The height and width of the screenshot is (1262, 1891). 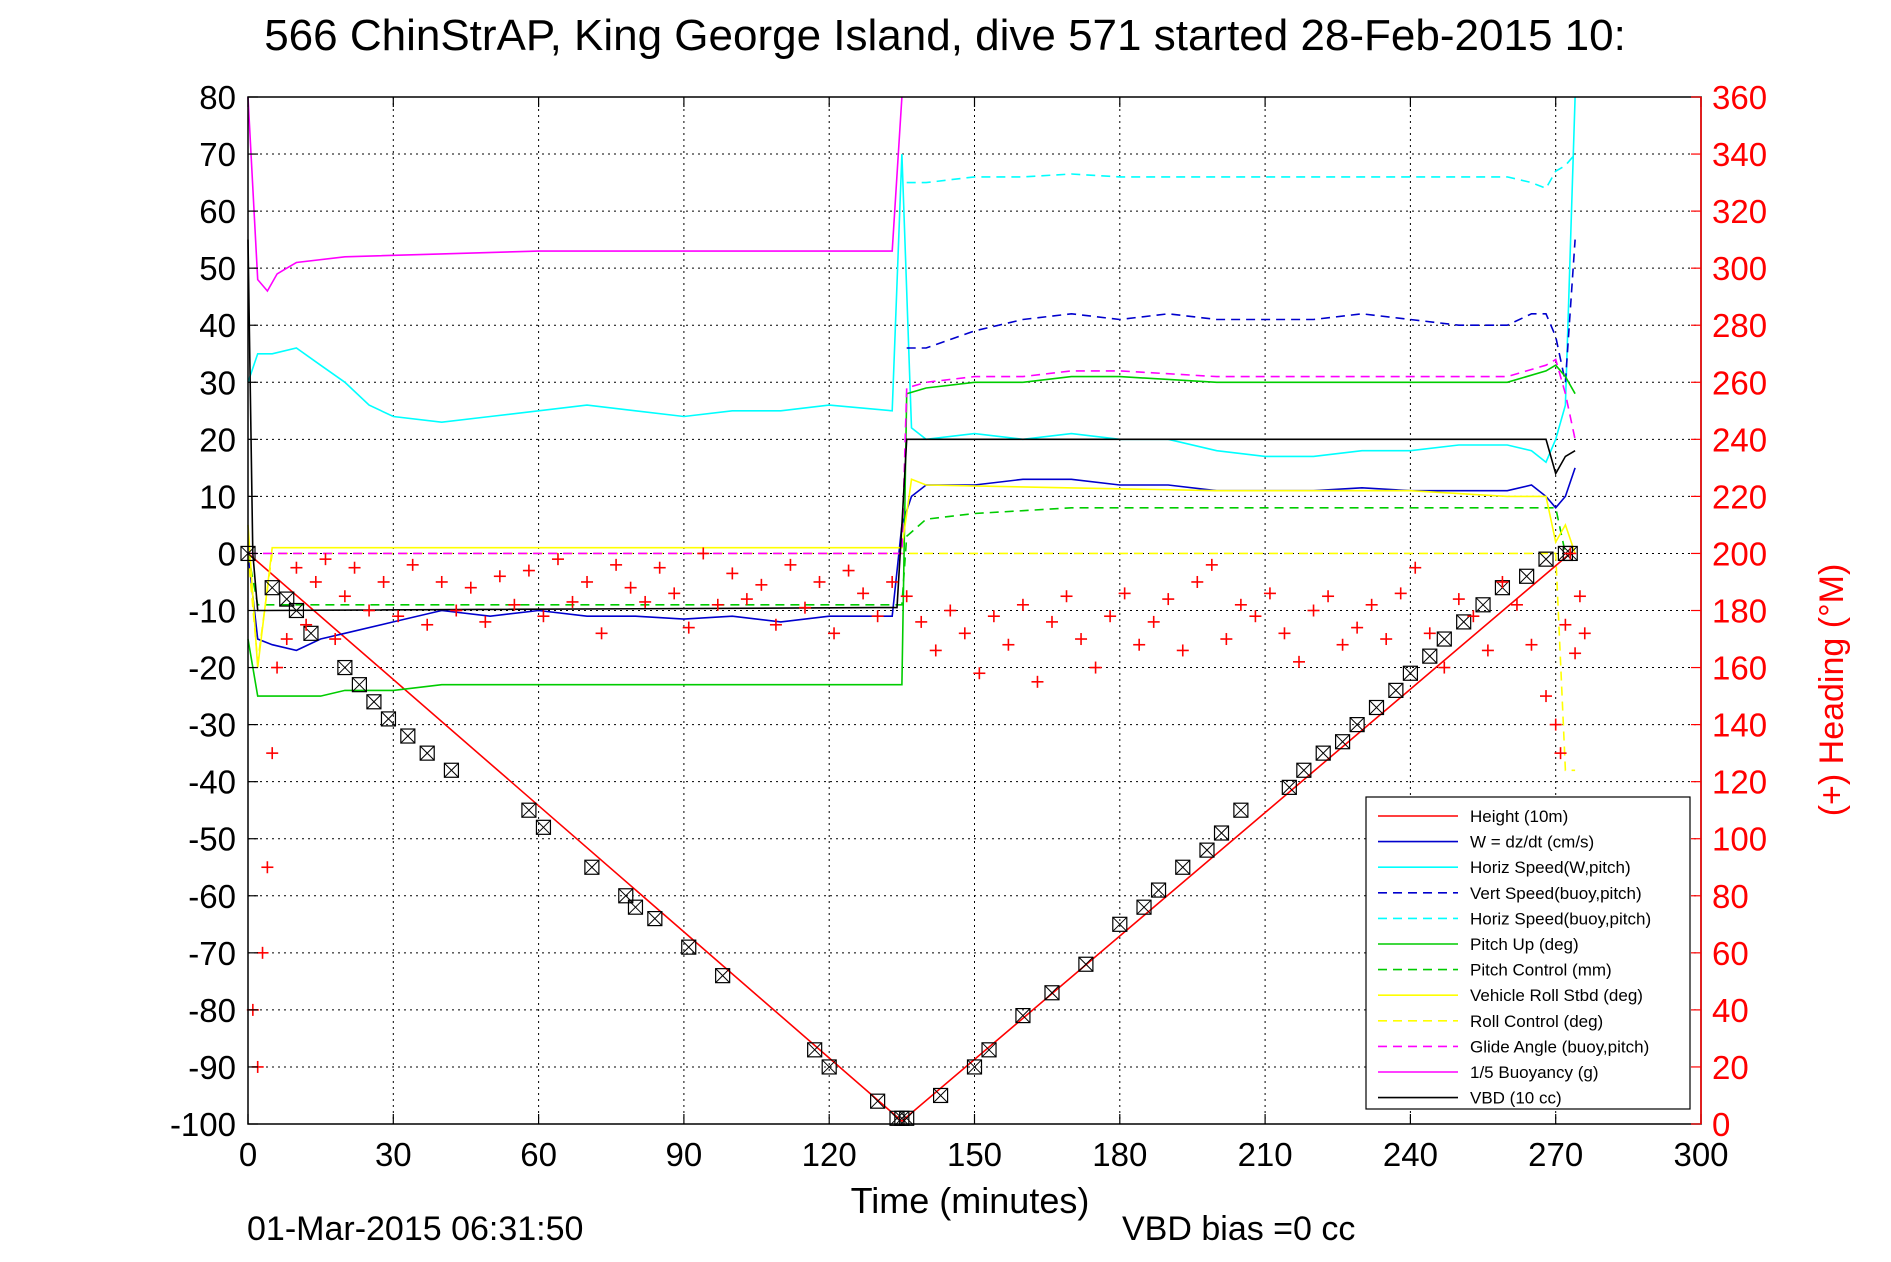 What do you see at coordinates (1721, 1124) in the screenshot?
I see `y2-tick-label: 0` at bounding box center [1721, 1124].